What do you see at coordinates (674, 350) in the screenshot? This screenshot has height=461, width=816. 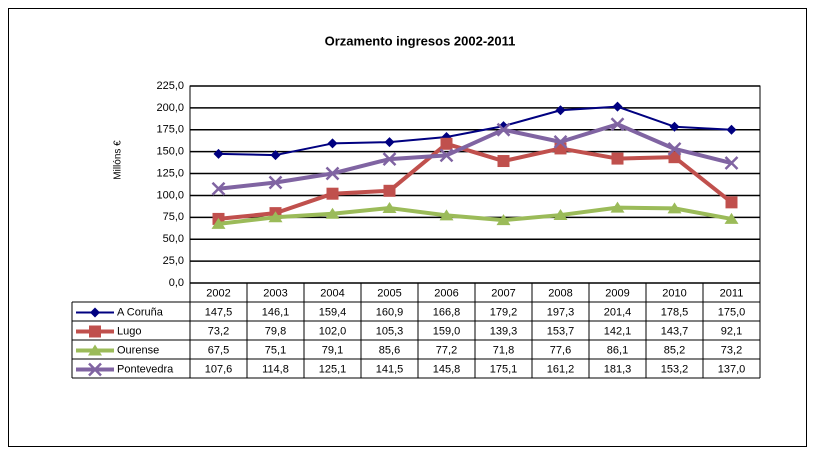 I see `table-value: 85,2` at bounding box center [674, 350].